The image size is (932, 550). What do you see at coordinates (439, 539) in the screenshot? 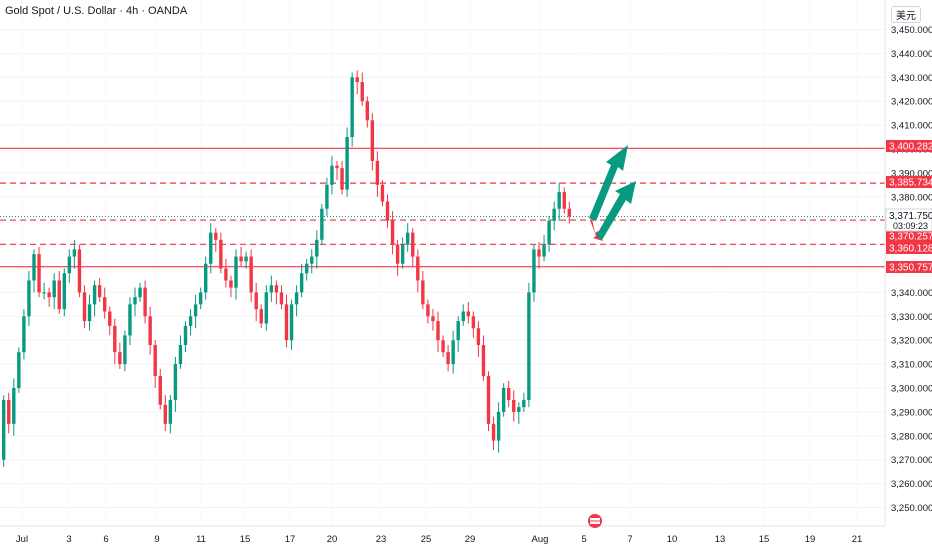
I see `x-axis-ticks: Jul 3 6 9 11 15 17 20 23 25 29 Aug 5 7 10 13 15 19 21` at bounding box center [439, 539].